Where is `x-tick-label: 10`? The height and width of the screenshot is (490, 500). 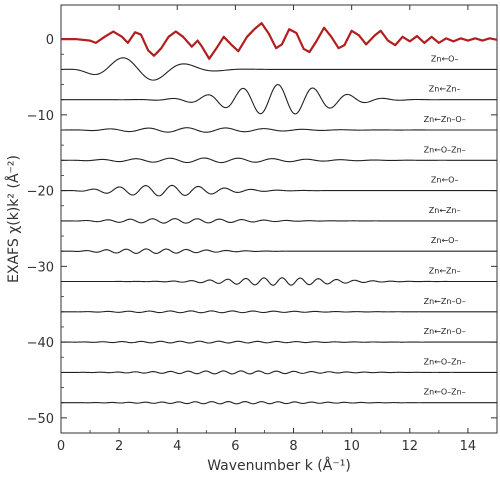
x-tick-label: 10 is located at coordinates (351, 446).